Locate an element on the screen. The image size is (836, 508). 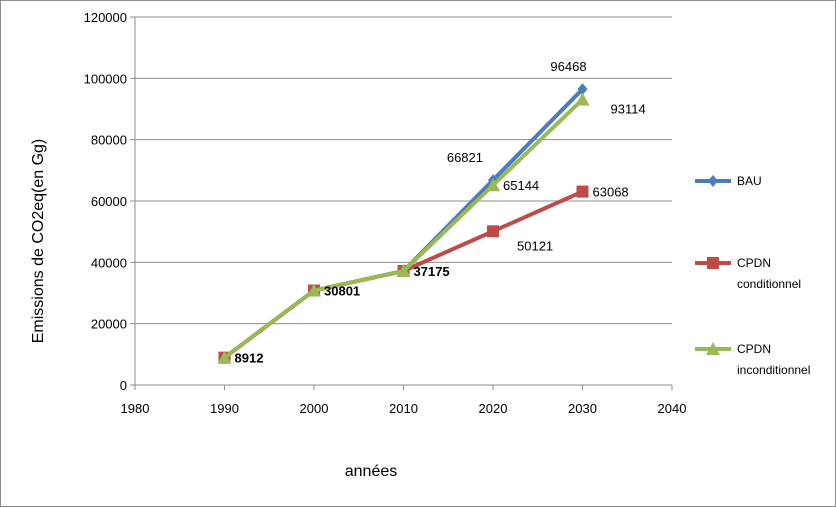
legend-label: inconditionnel is located at coordinates (773, 370).